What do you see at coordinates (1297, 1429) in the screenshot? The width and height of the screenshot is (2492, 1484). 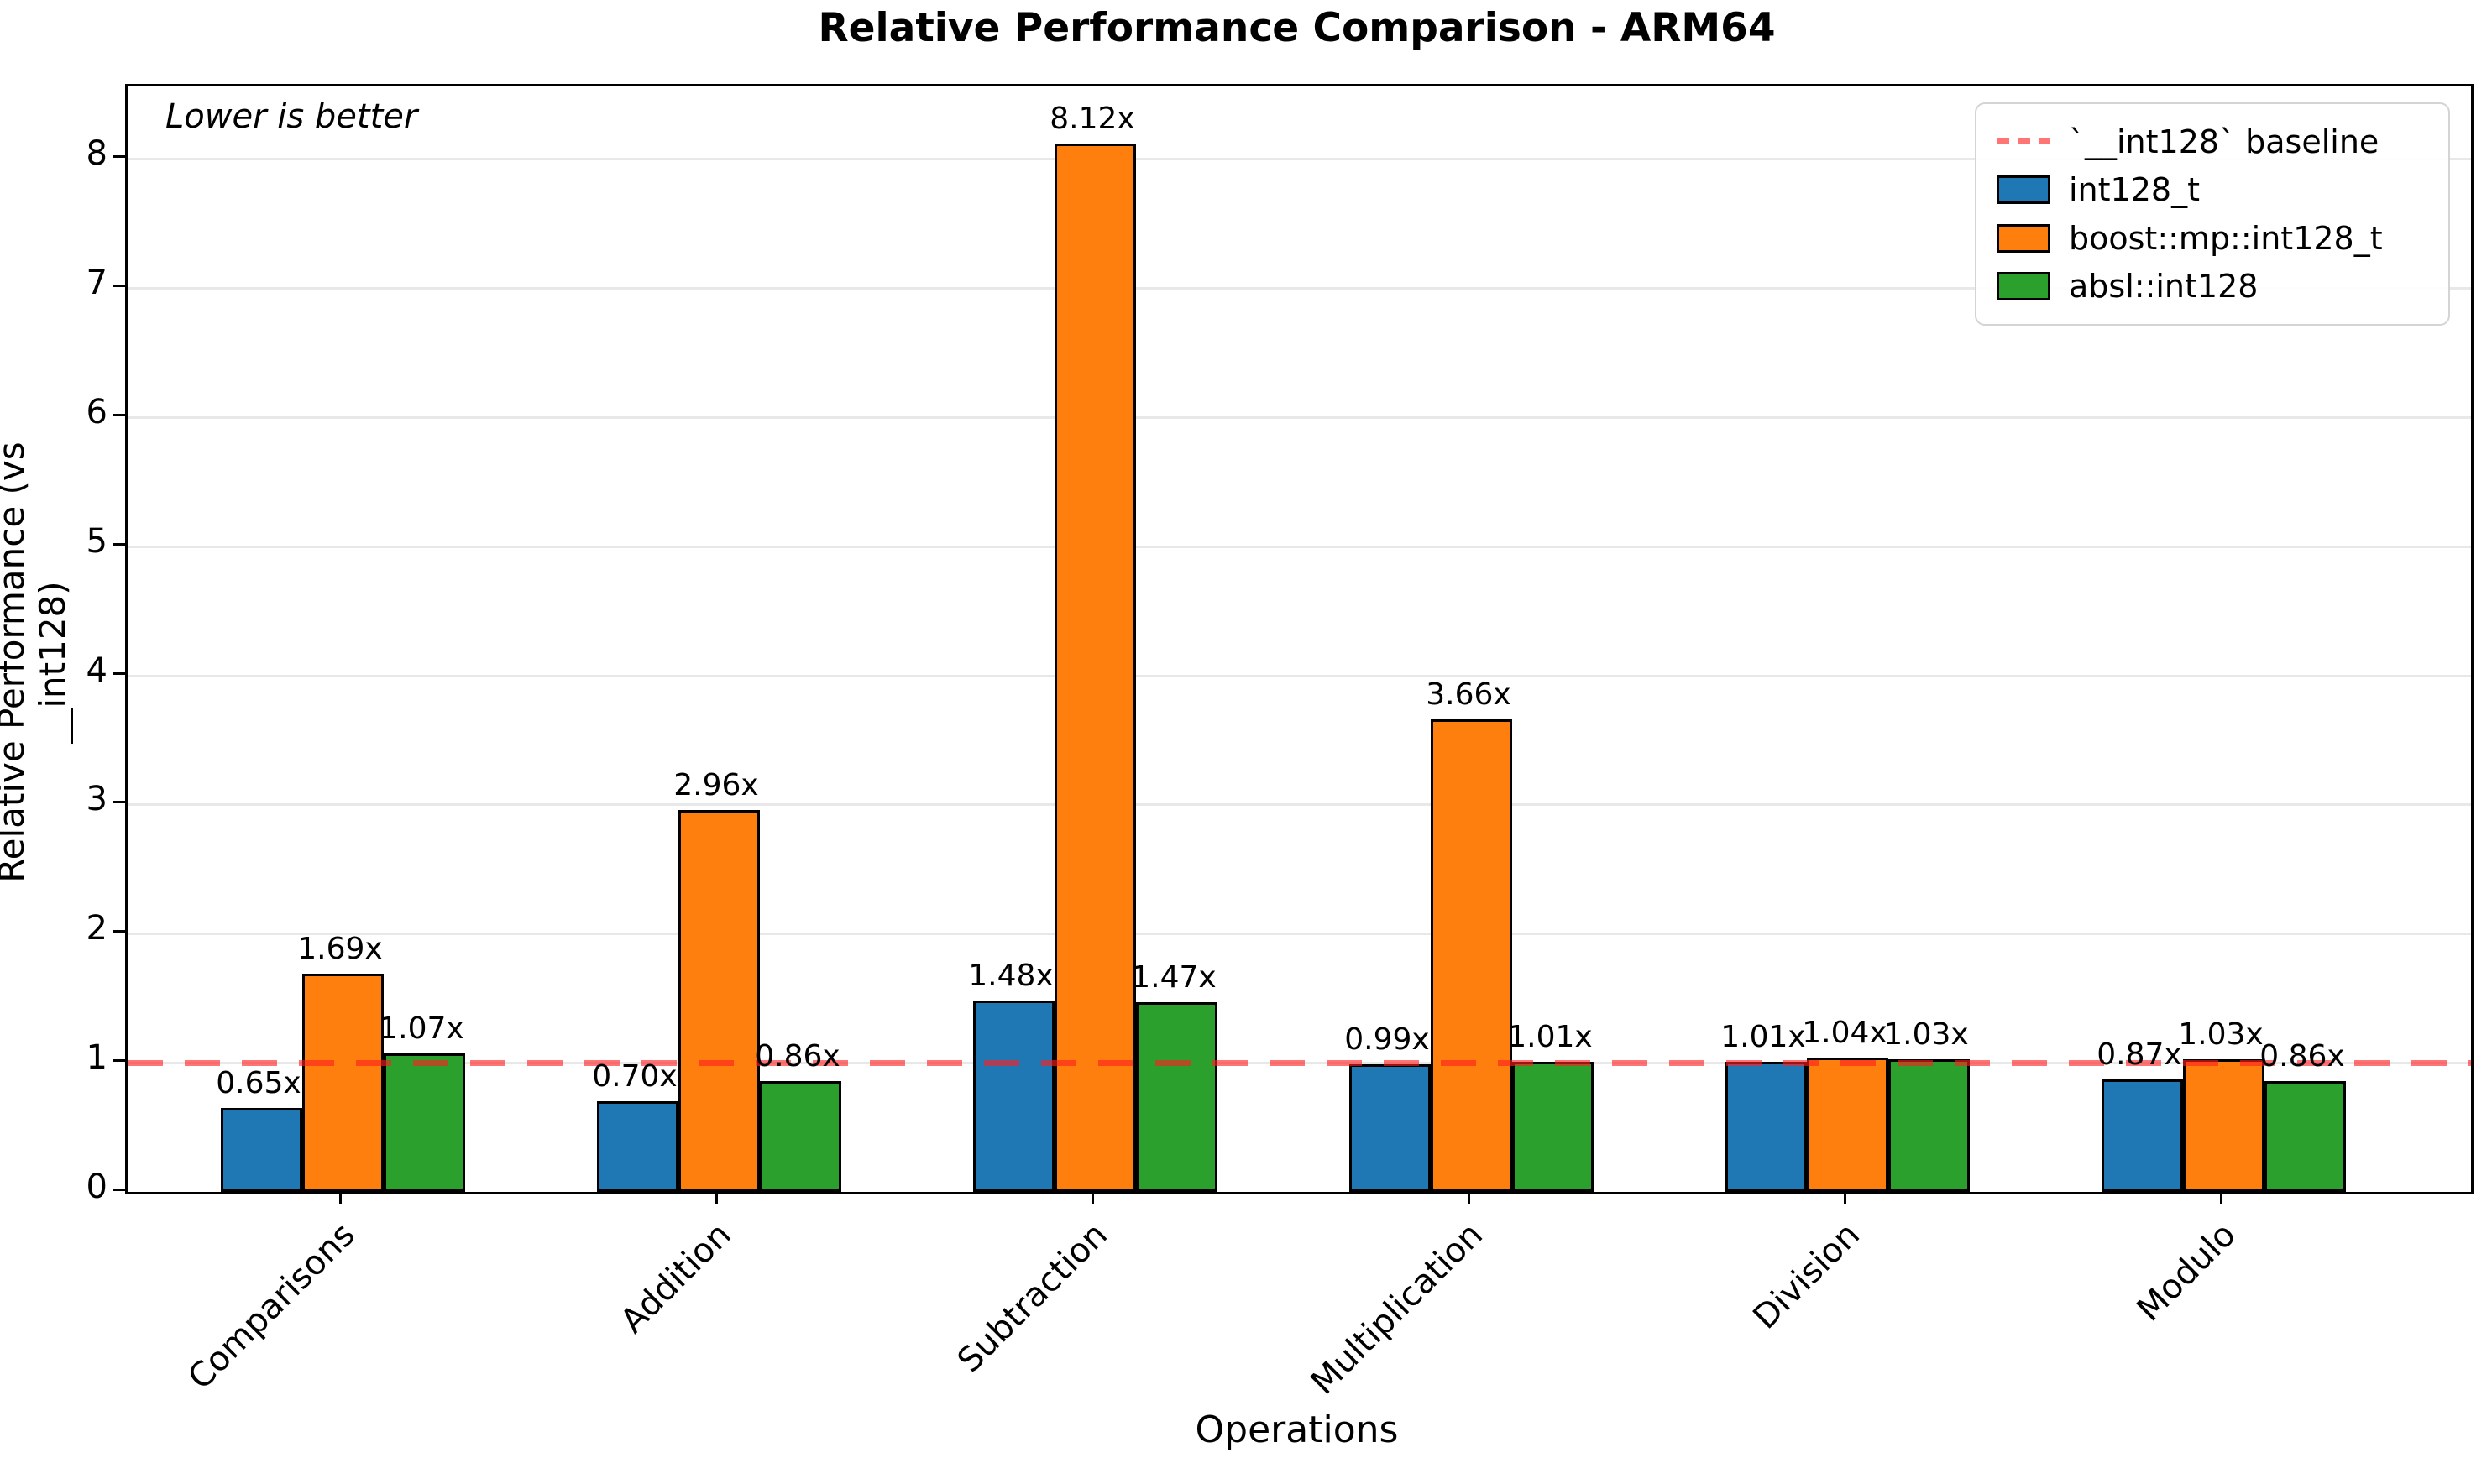 I see `x-axis-label: Operations` at bounding box center [1297, 1429].